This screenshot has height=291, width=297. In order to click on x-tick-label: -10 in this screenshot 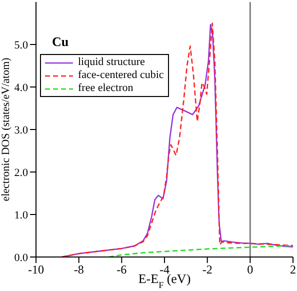, I will do `click(36, 269)`.